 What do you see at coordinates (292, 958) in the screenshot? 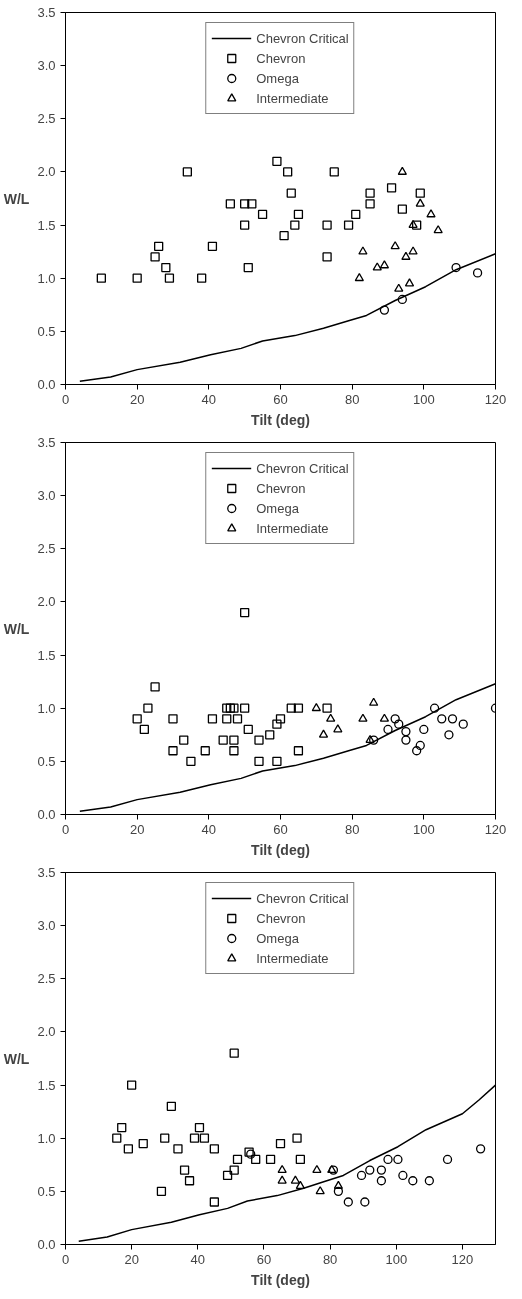
I see `legend-label: Intermediate` at bounding box center [292, 958].